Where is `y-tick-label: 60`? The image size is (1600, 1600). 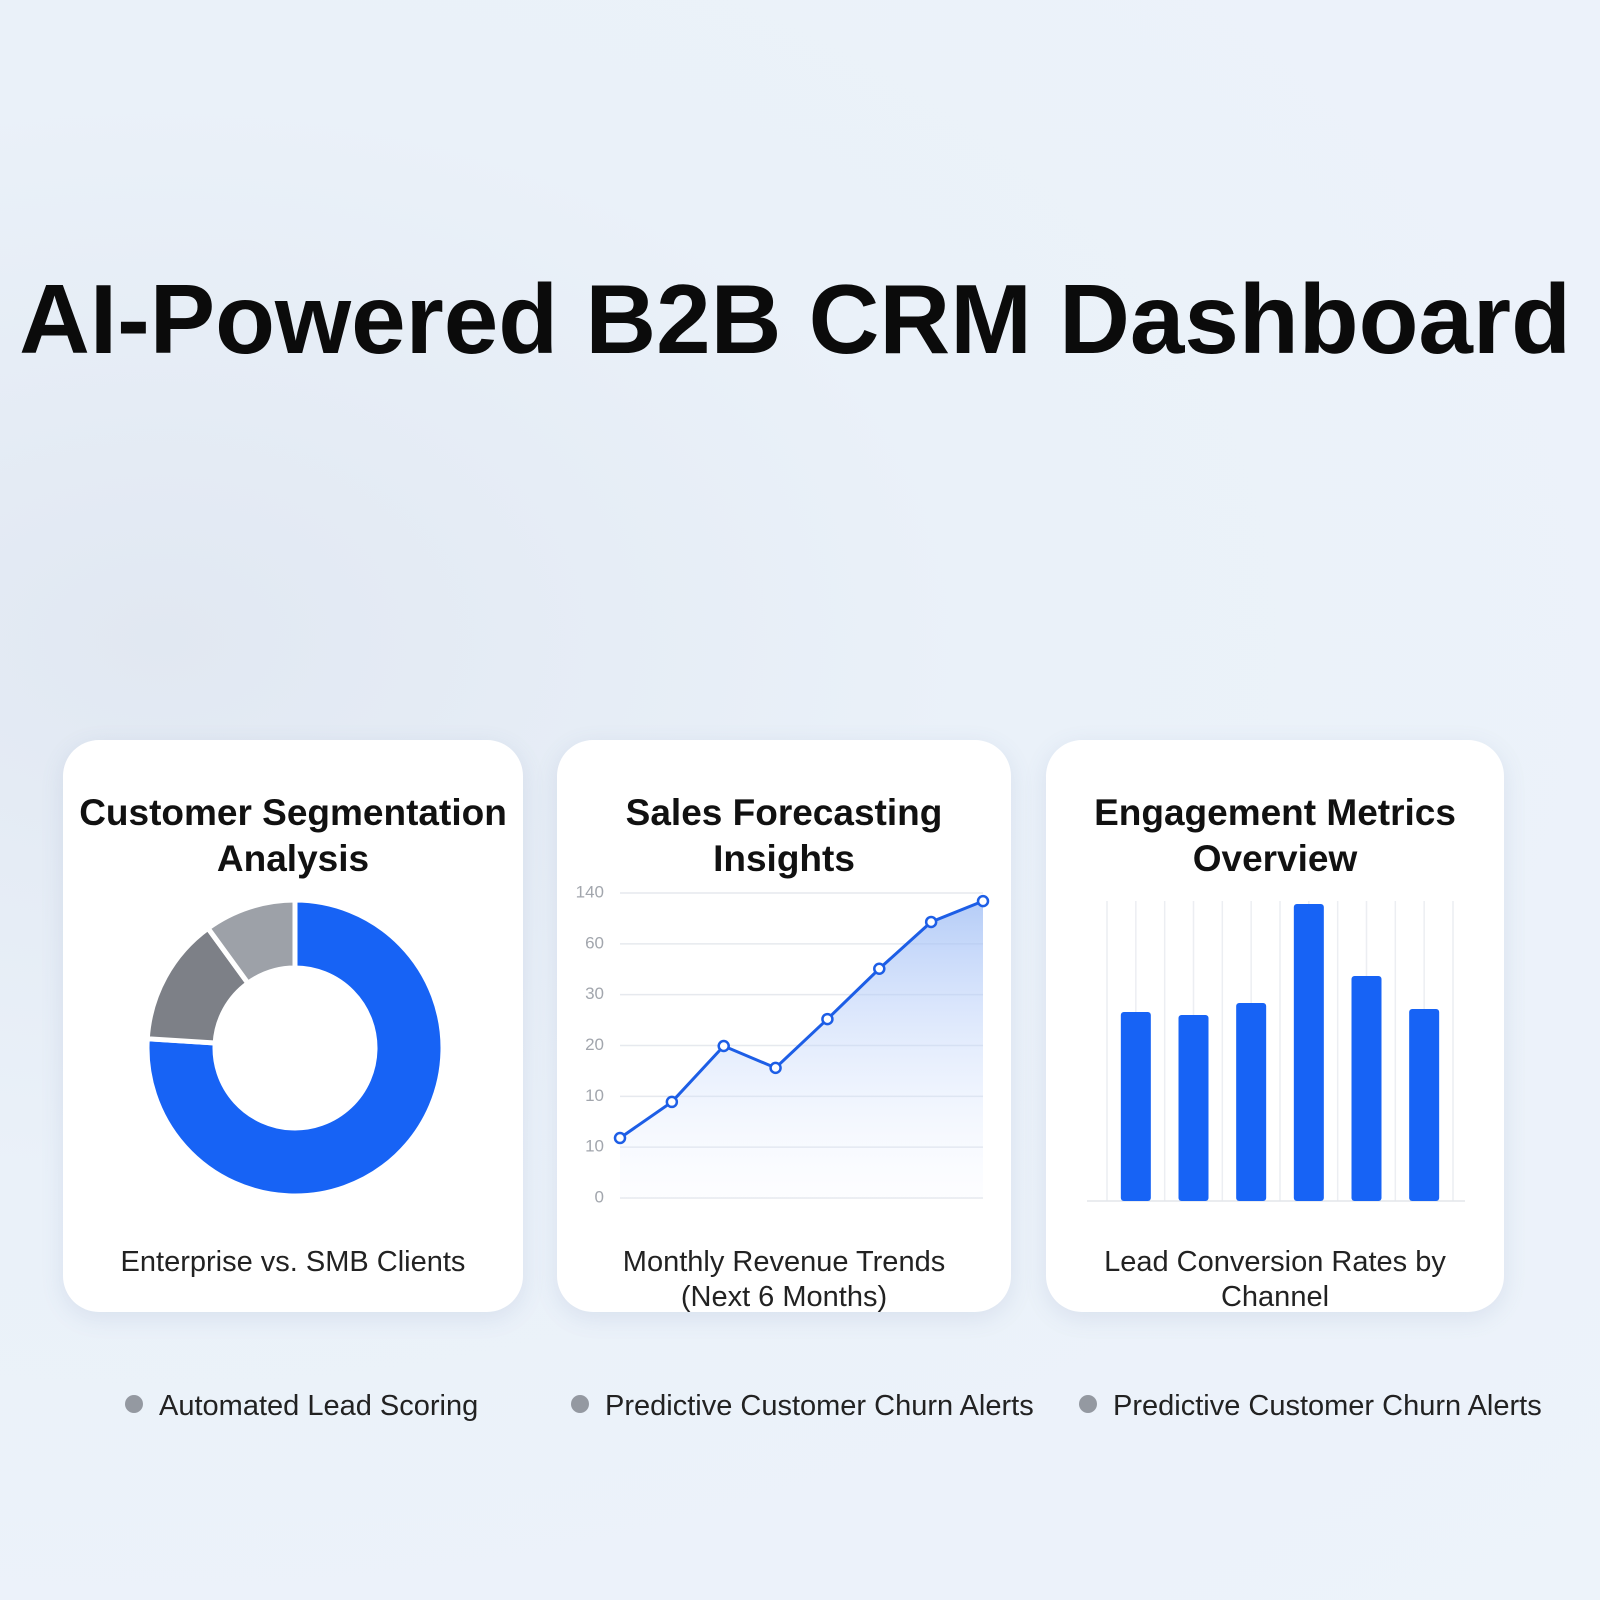
y-tick-label: 60 is located at coordinates (594, 942).